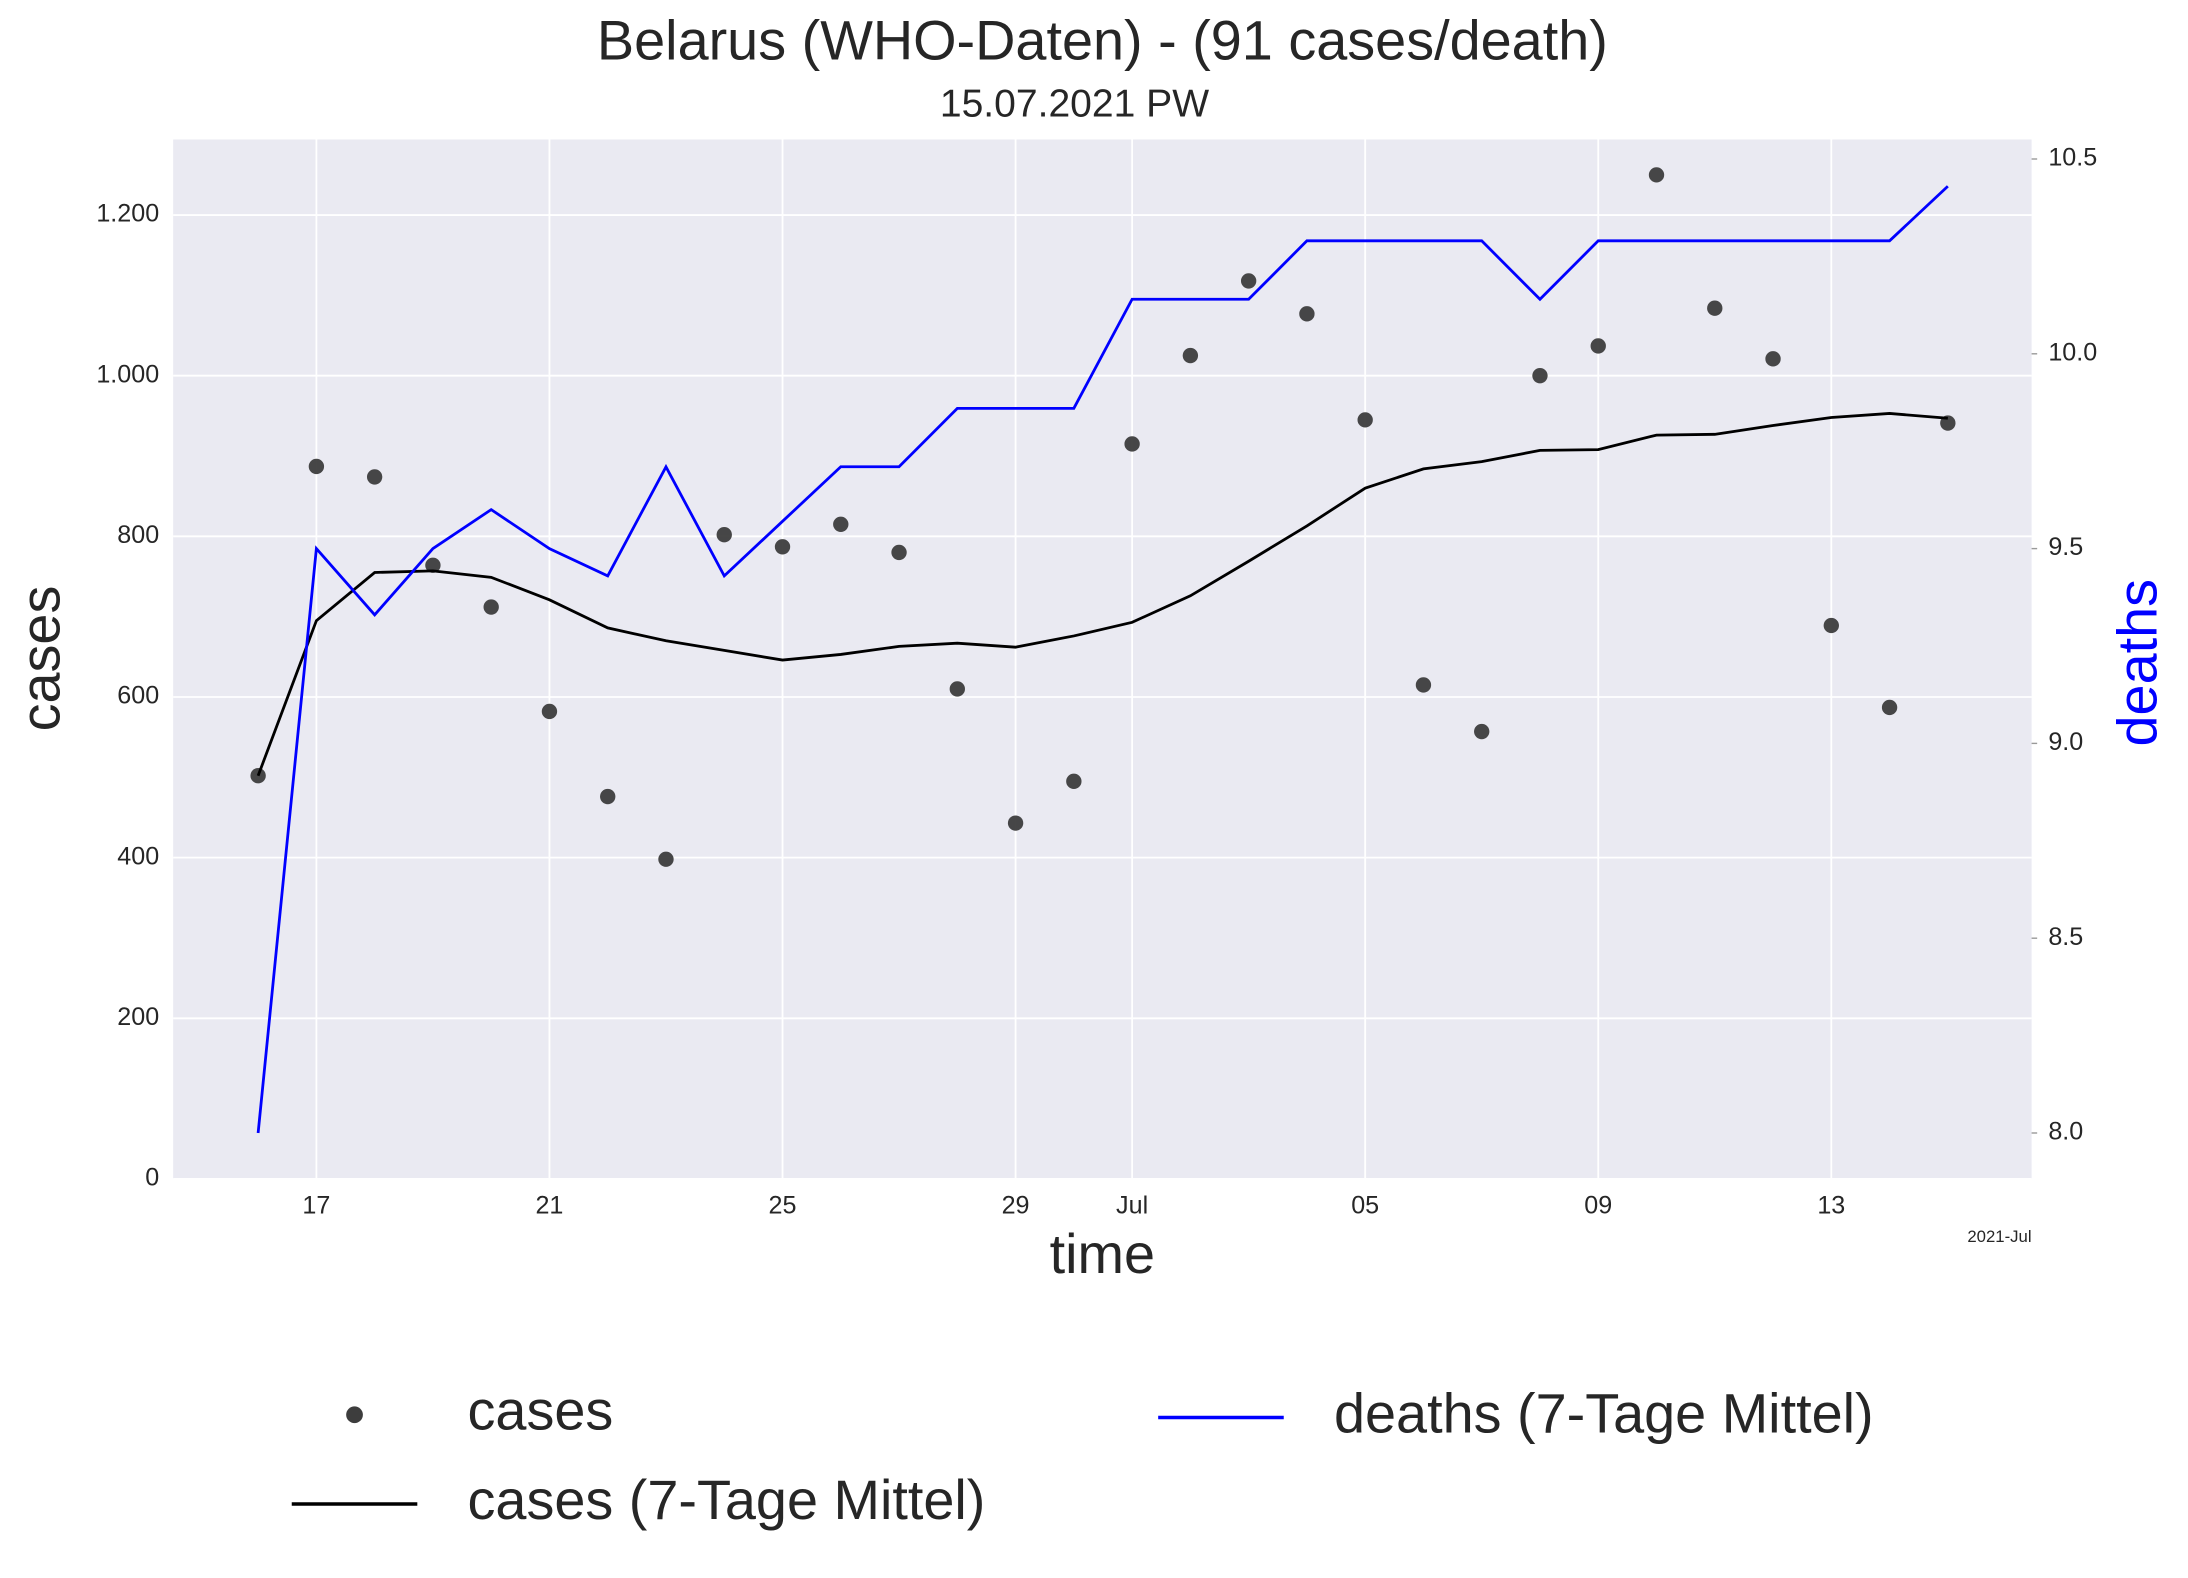  Describe the element at coordinates (127, 374) in the screenshot. I see `y-tick-label: 1.000` at that location.